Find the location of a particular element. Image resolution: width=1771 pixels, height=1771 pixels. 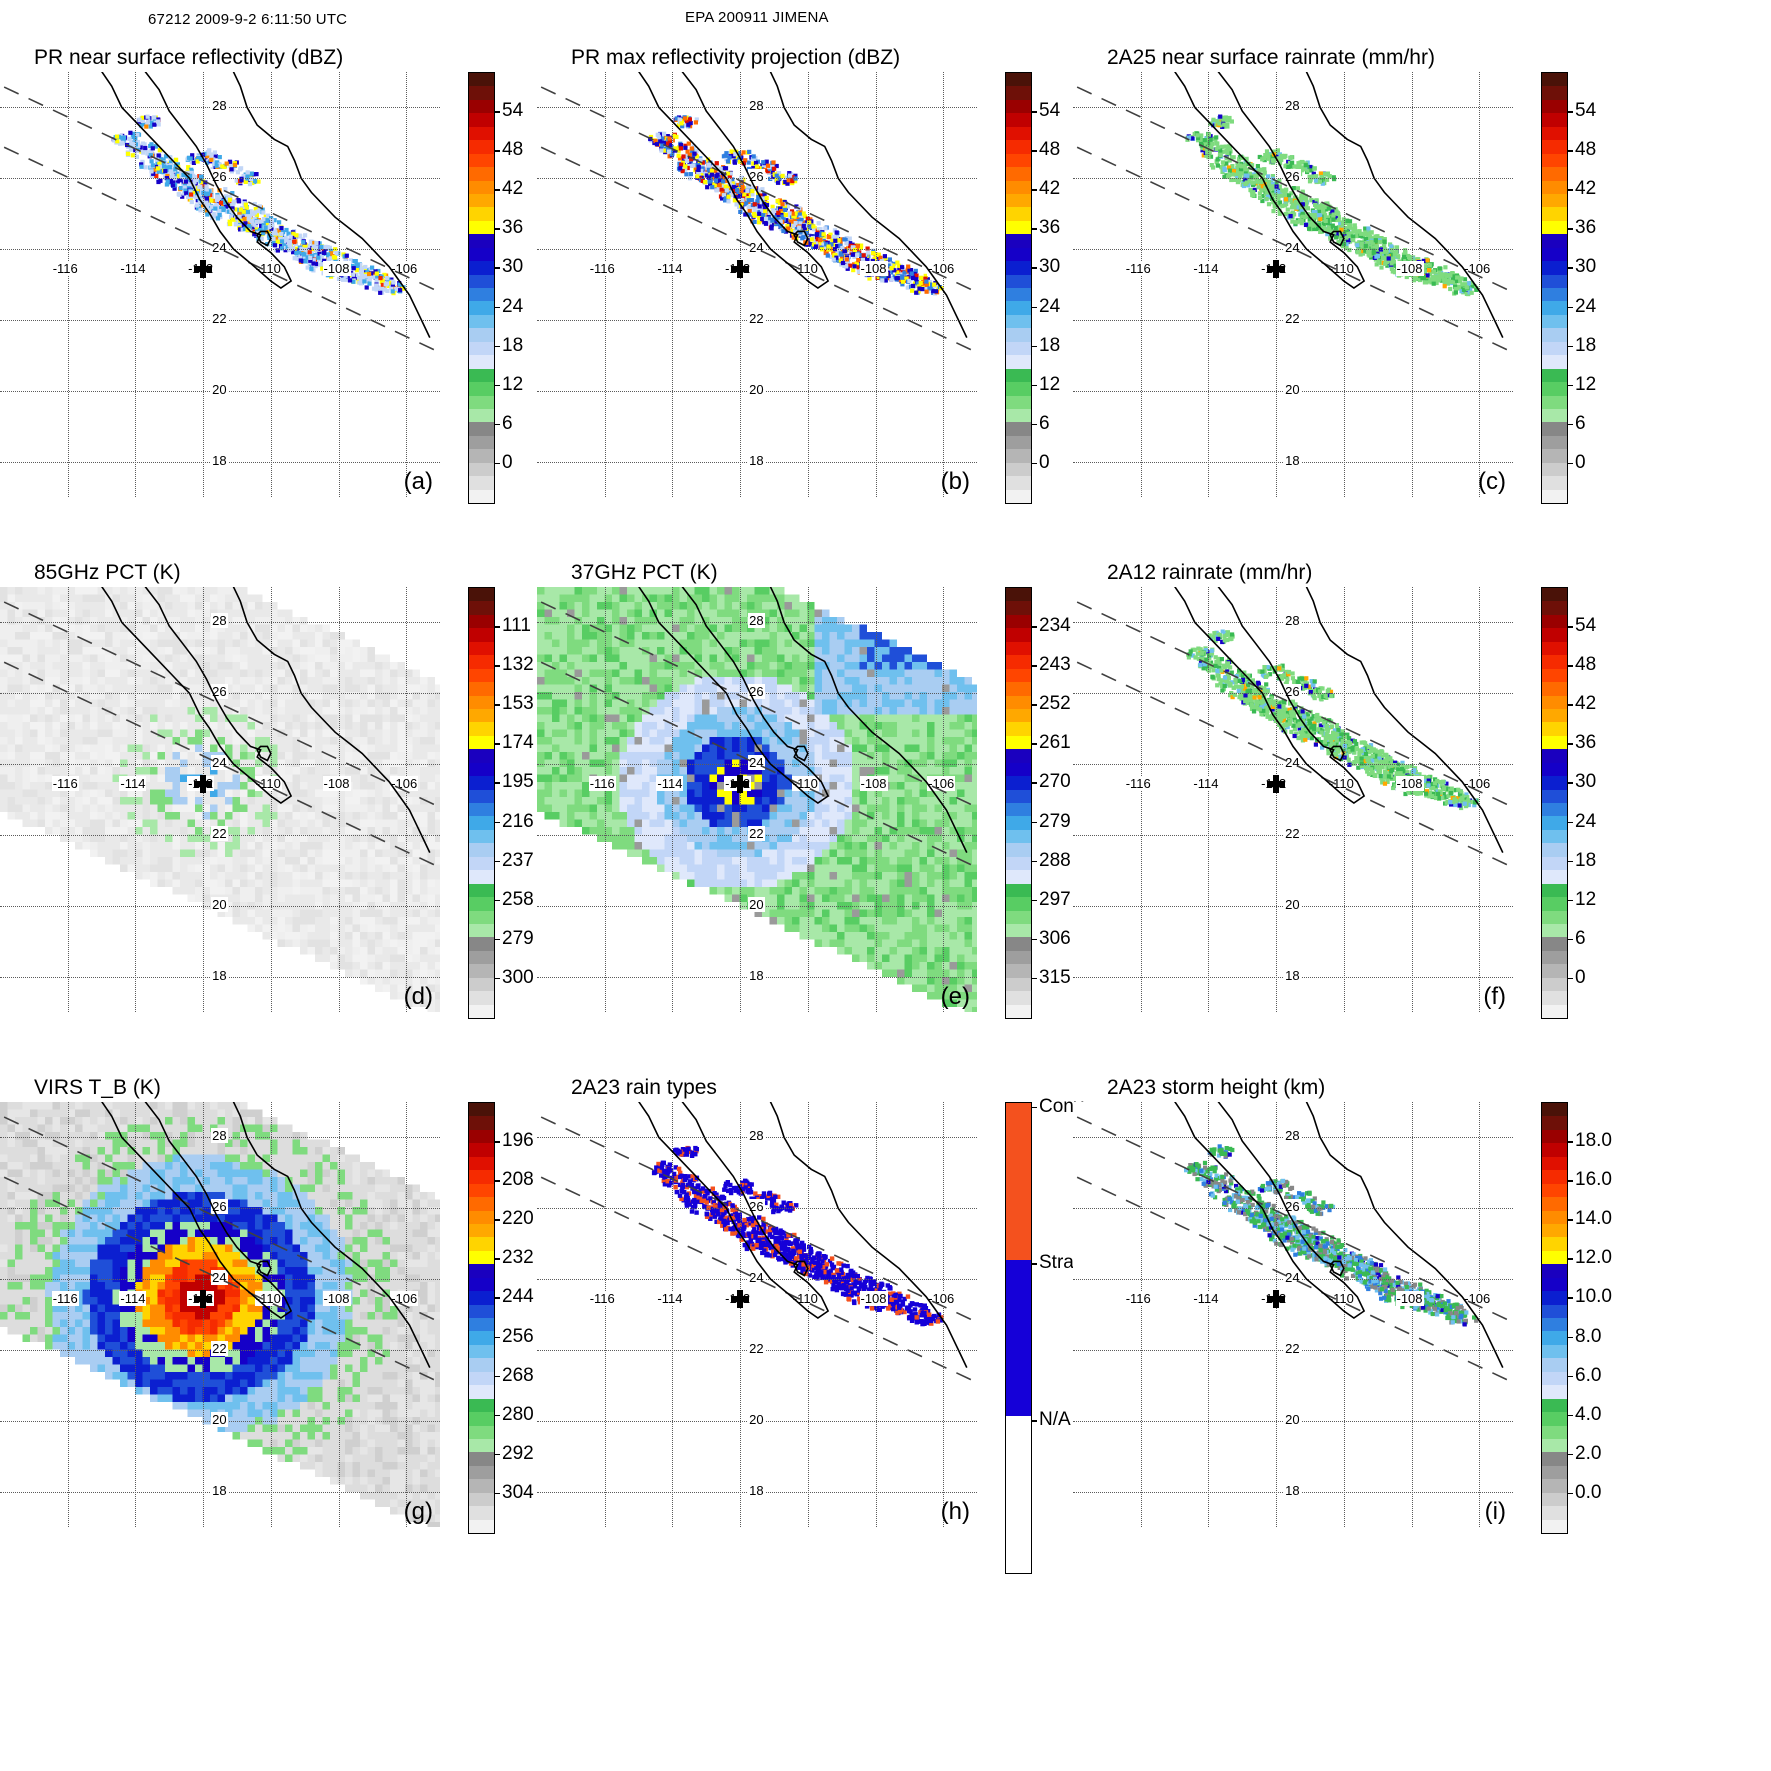

colorbar-tick-label: 24 is located at coordinates (508, 306).